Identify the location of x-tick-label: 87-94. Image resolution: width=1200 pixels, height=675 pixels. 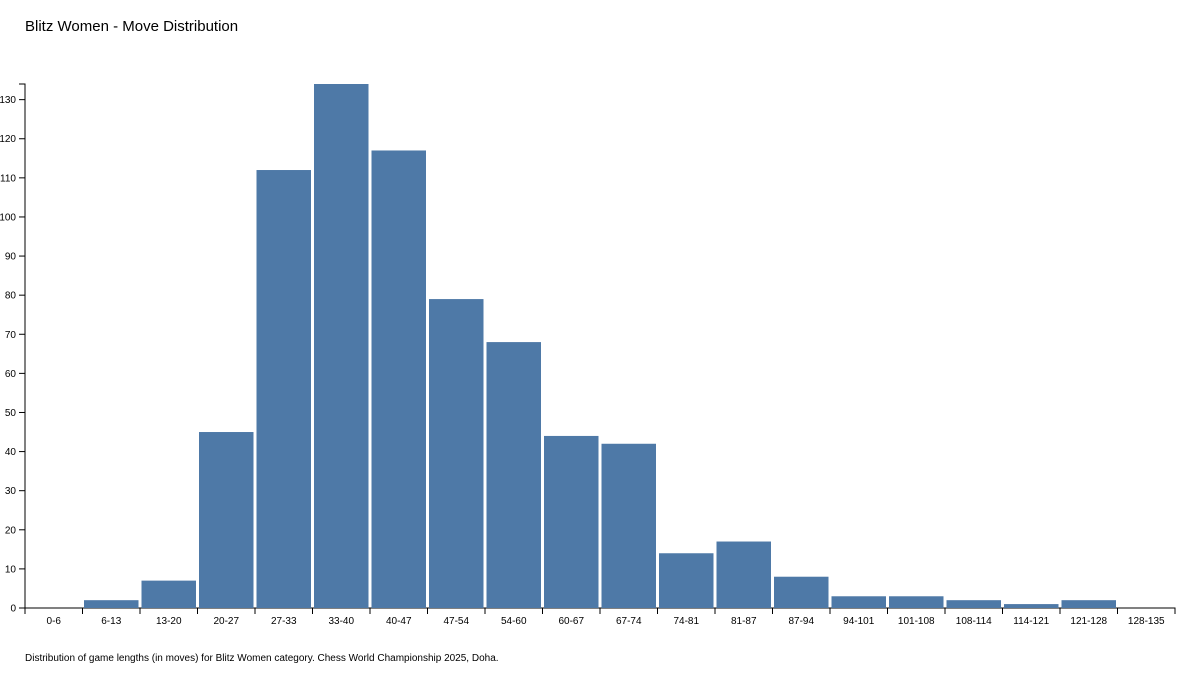
(801, 621).